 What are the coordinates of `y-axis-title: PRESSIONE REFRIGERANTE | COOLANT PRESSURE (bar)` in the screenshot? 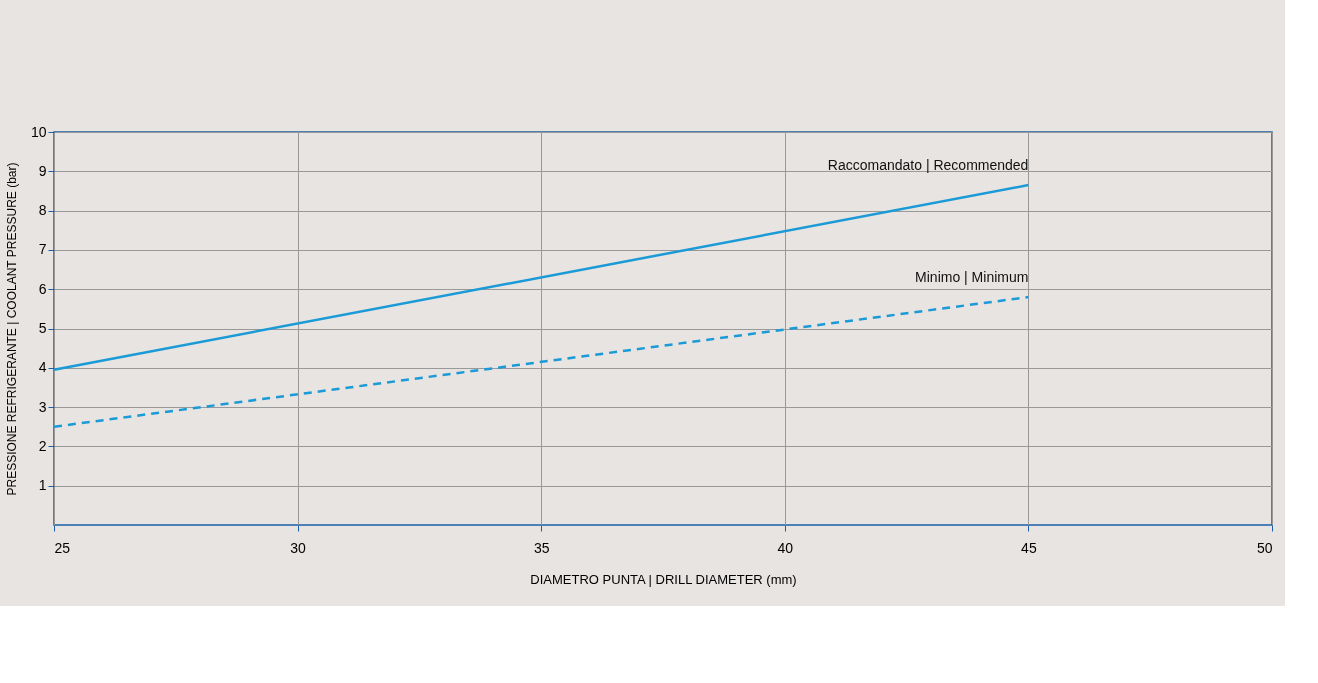 It's located at (11, 329).